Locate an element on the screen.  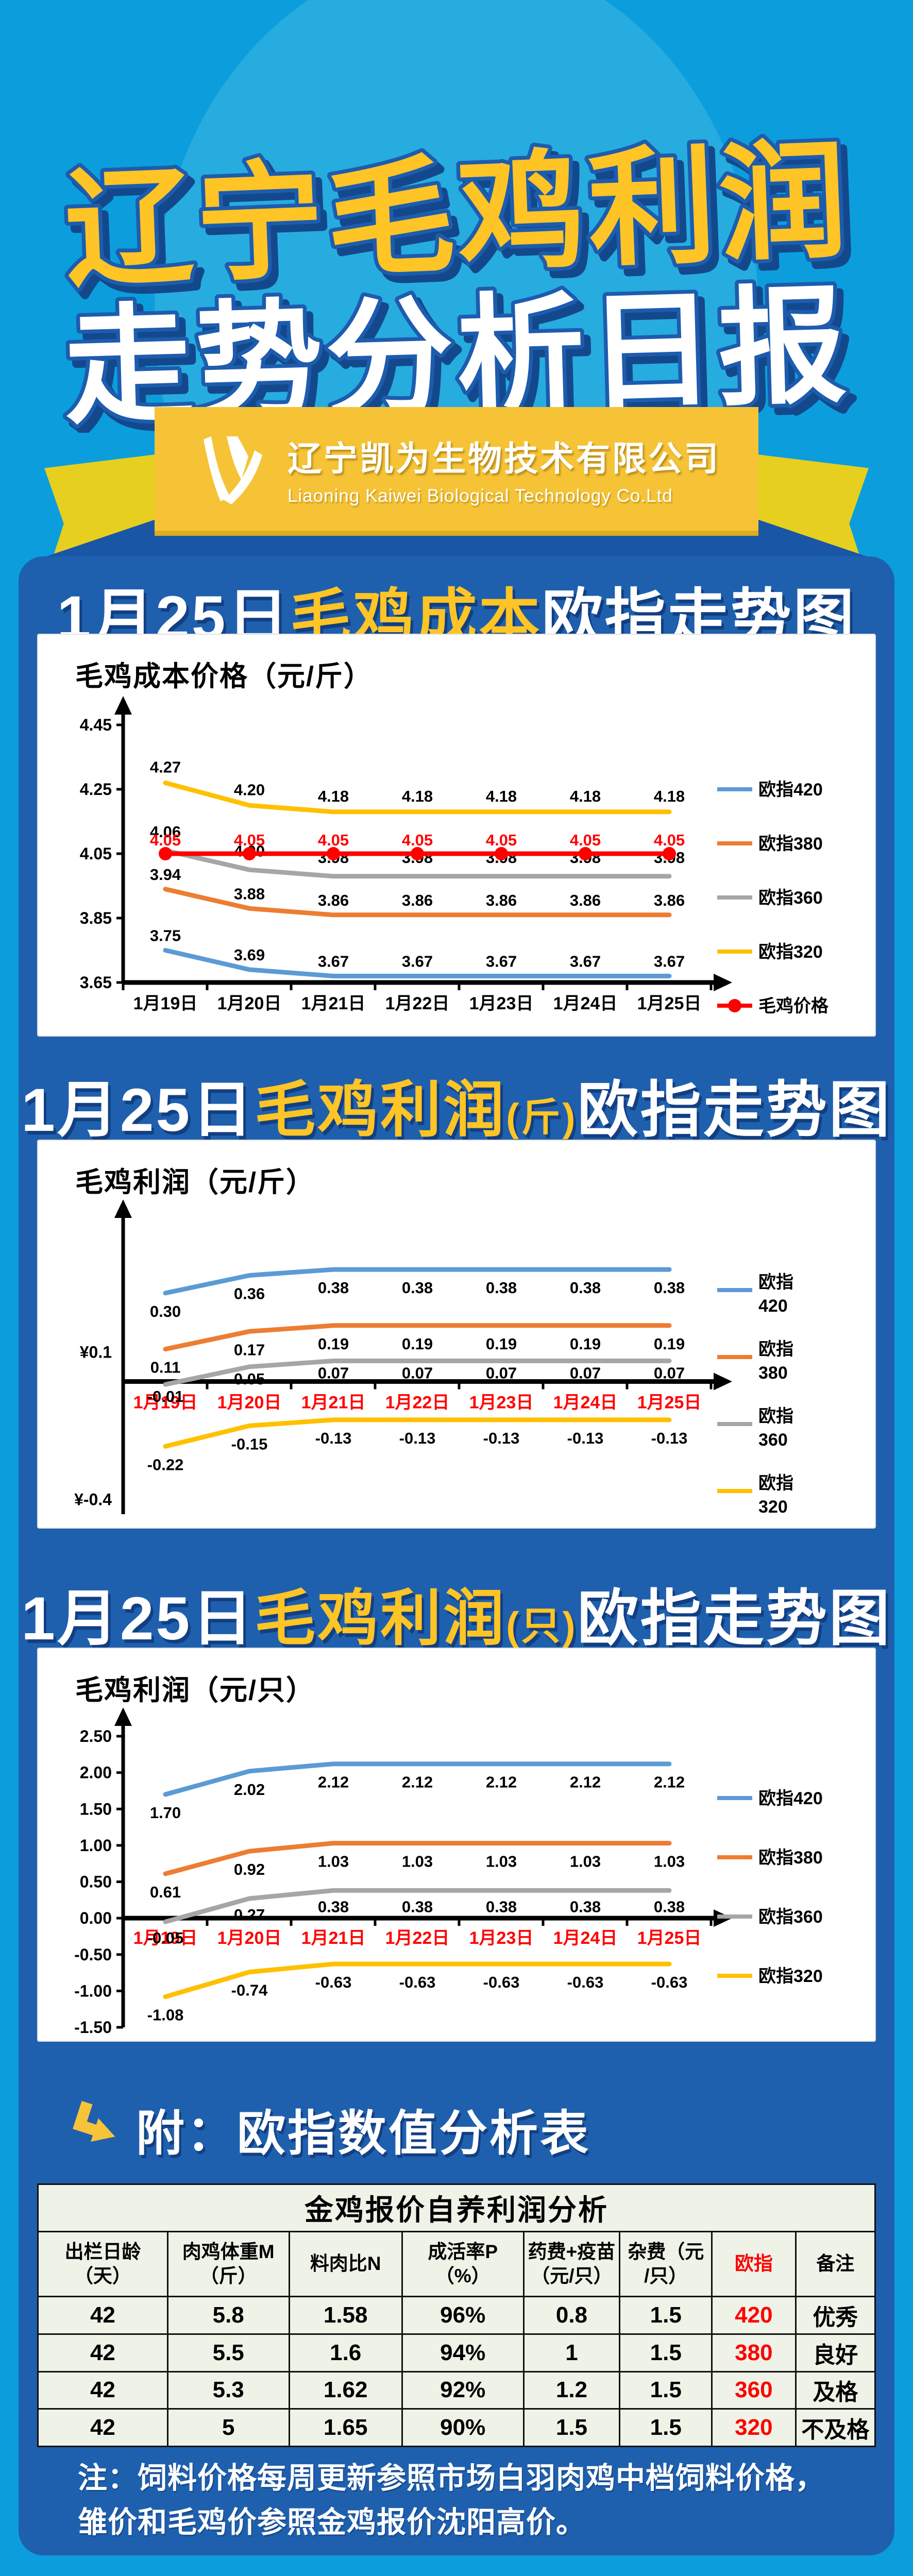
table-cell: 94% is located at coordinates (463, 2352).